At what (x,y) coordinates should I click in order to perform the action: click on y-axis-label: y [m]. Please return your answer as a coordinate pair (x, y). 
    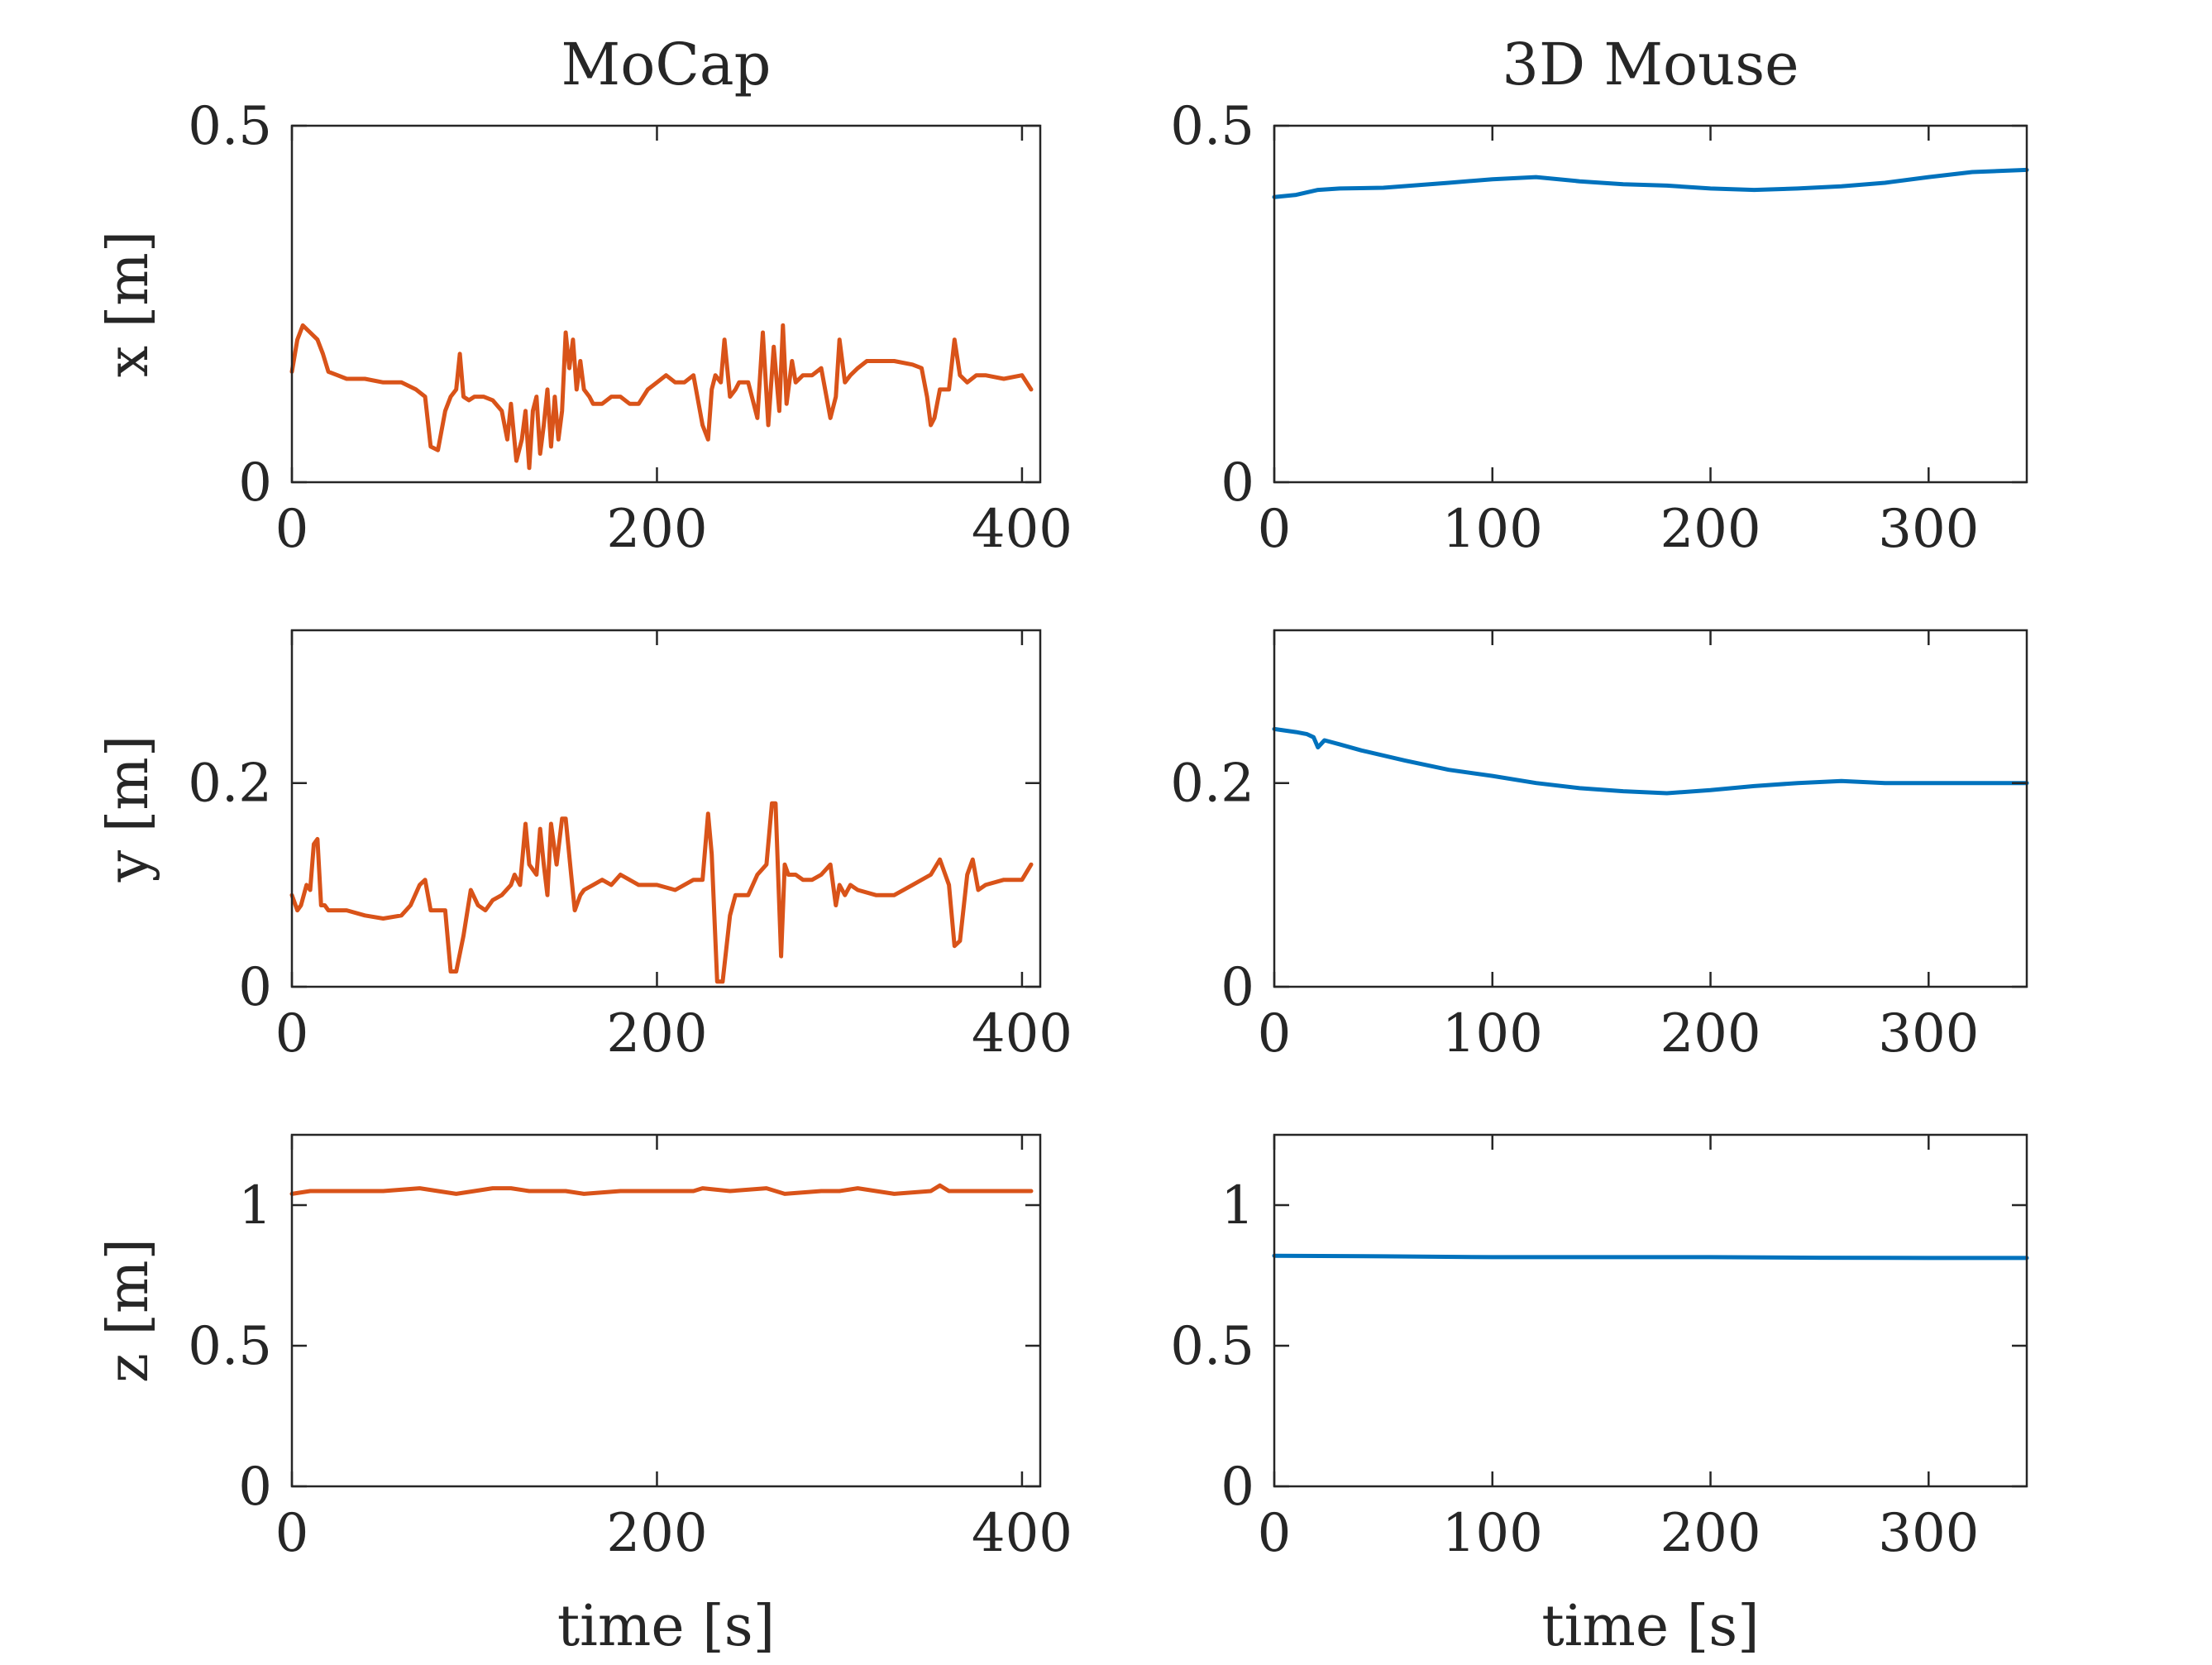
    Looking at the image, I should click on (129, 809).